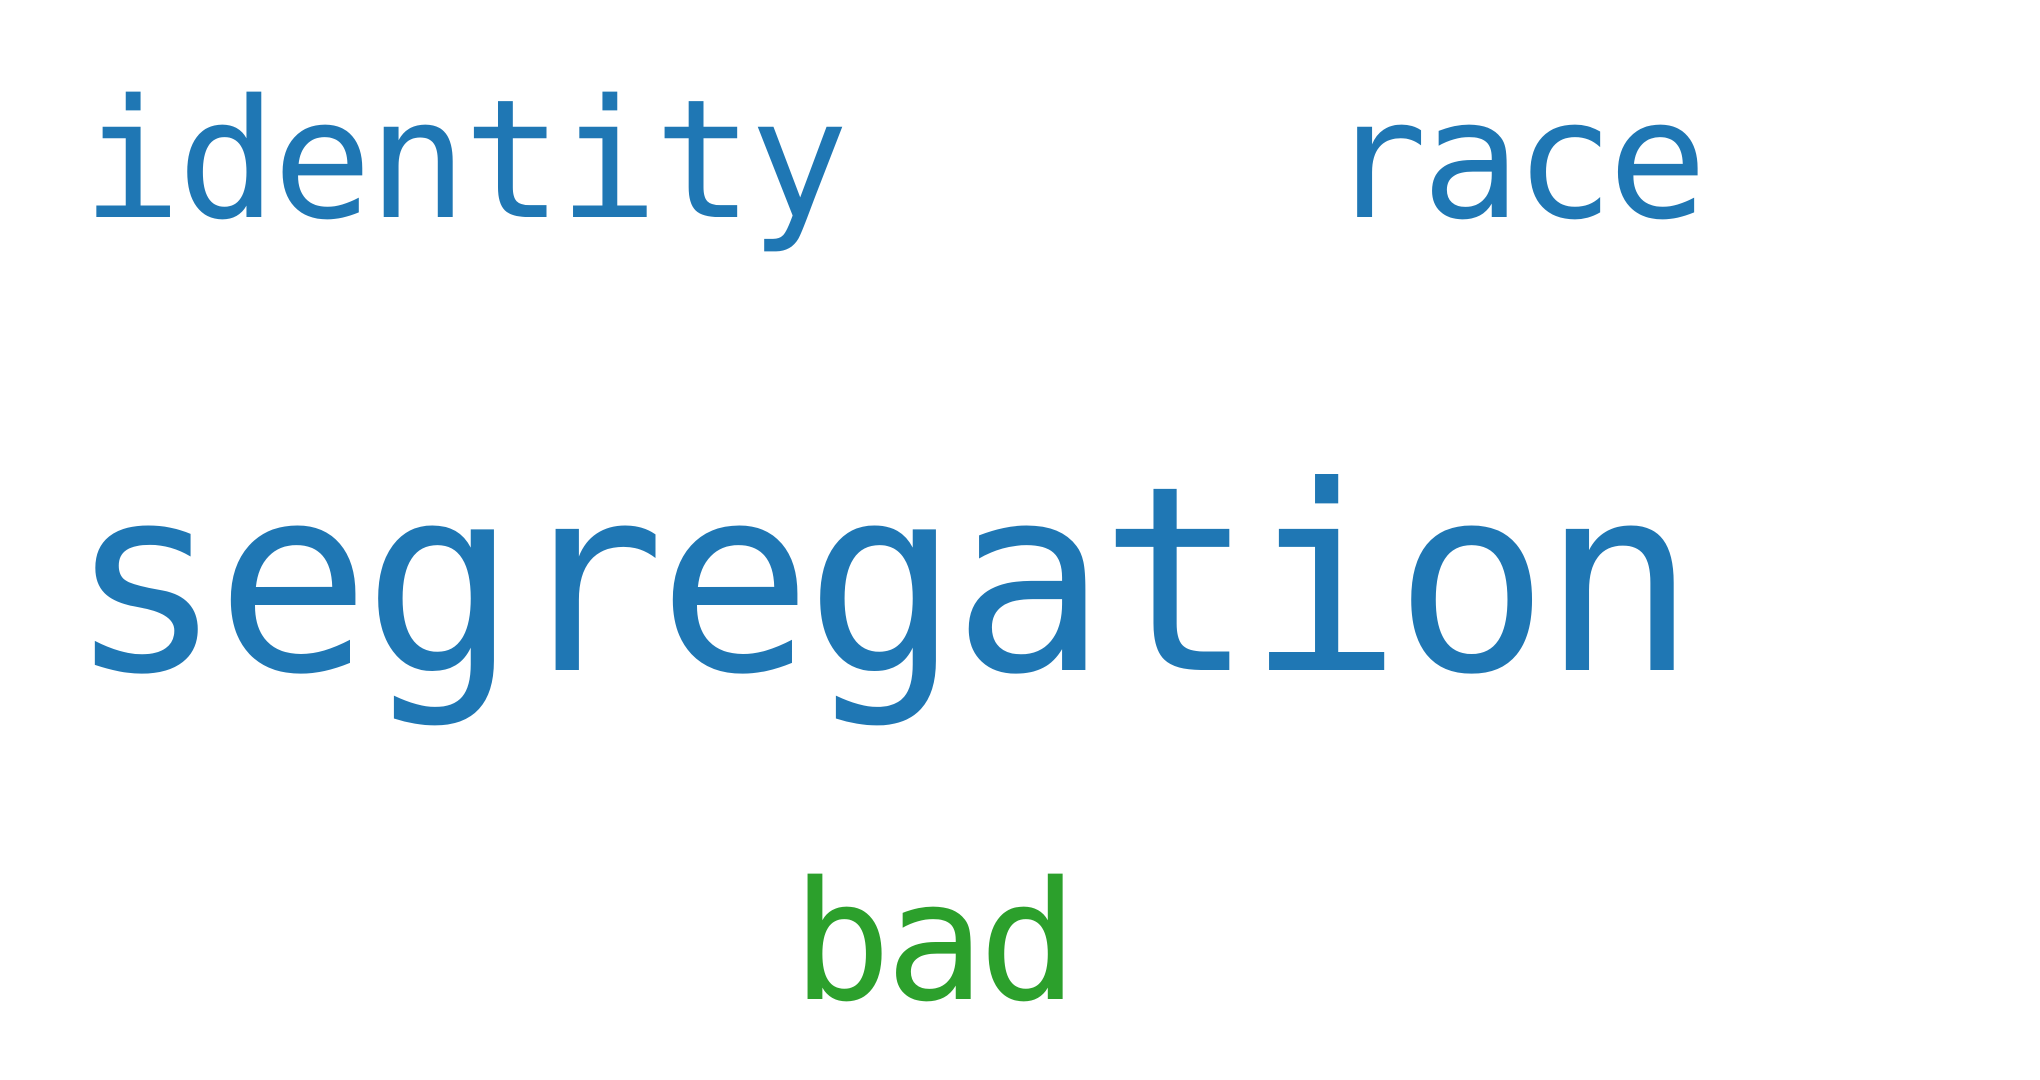 This screenshot has width=2040, height=1080. I want to click on word-race: race, so click(1517, 160).